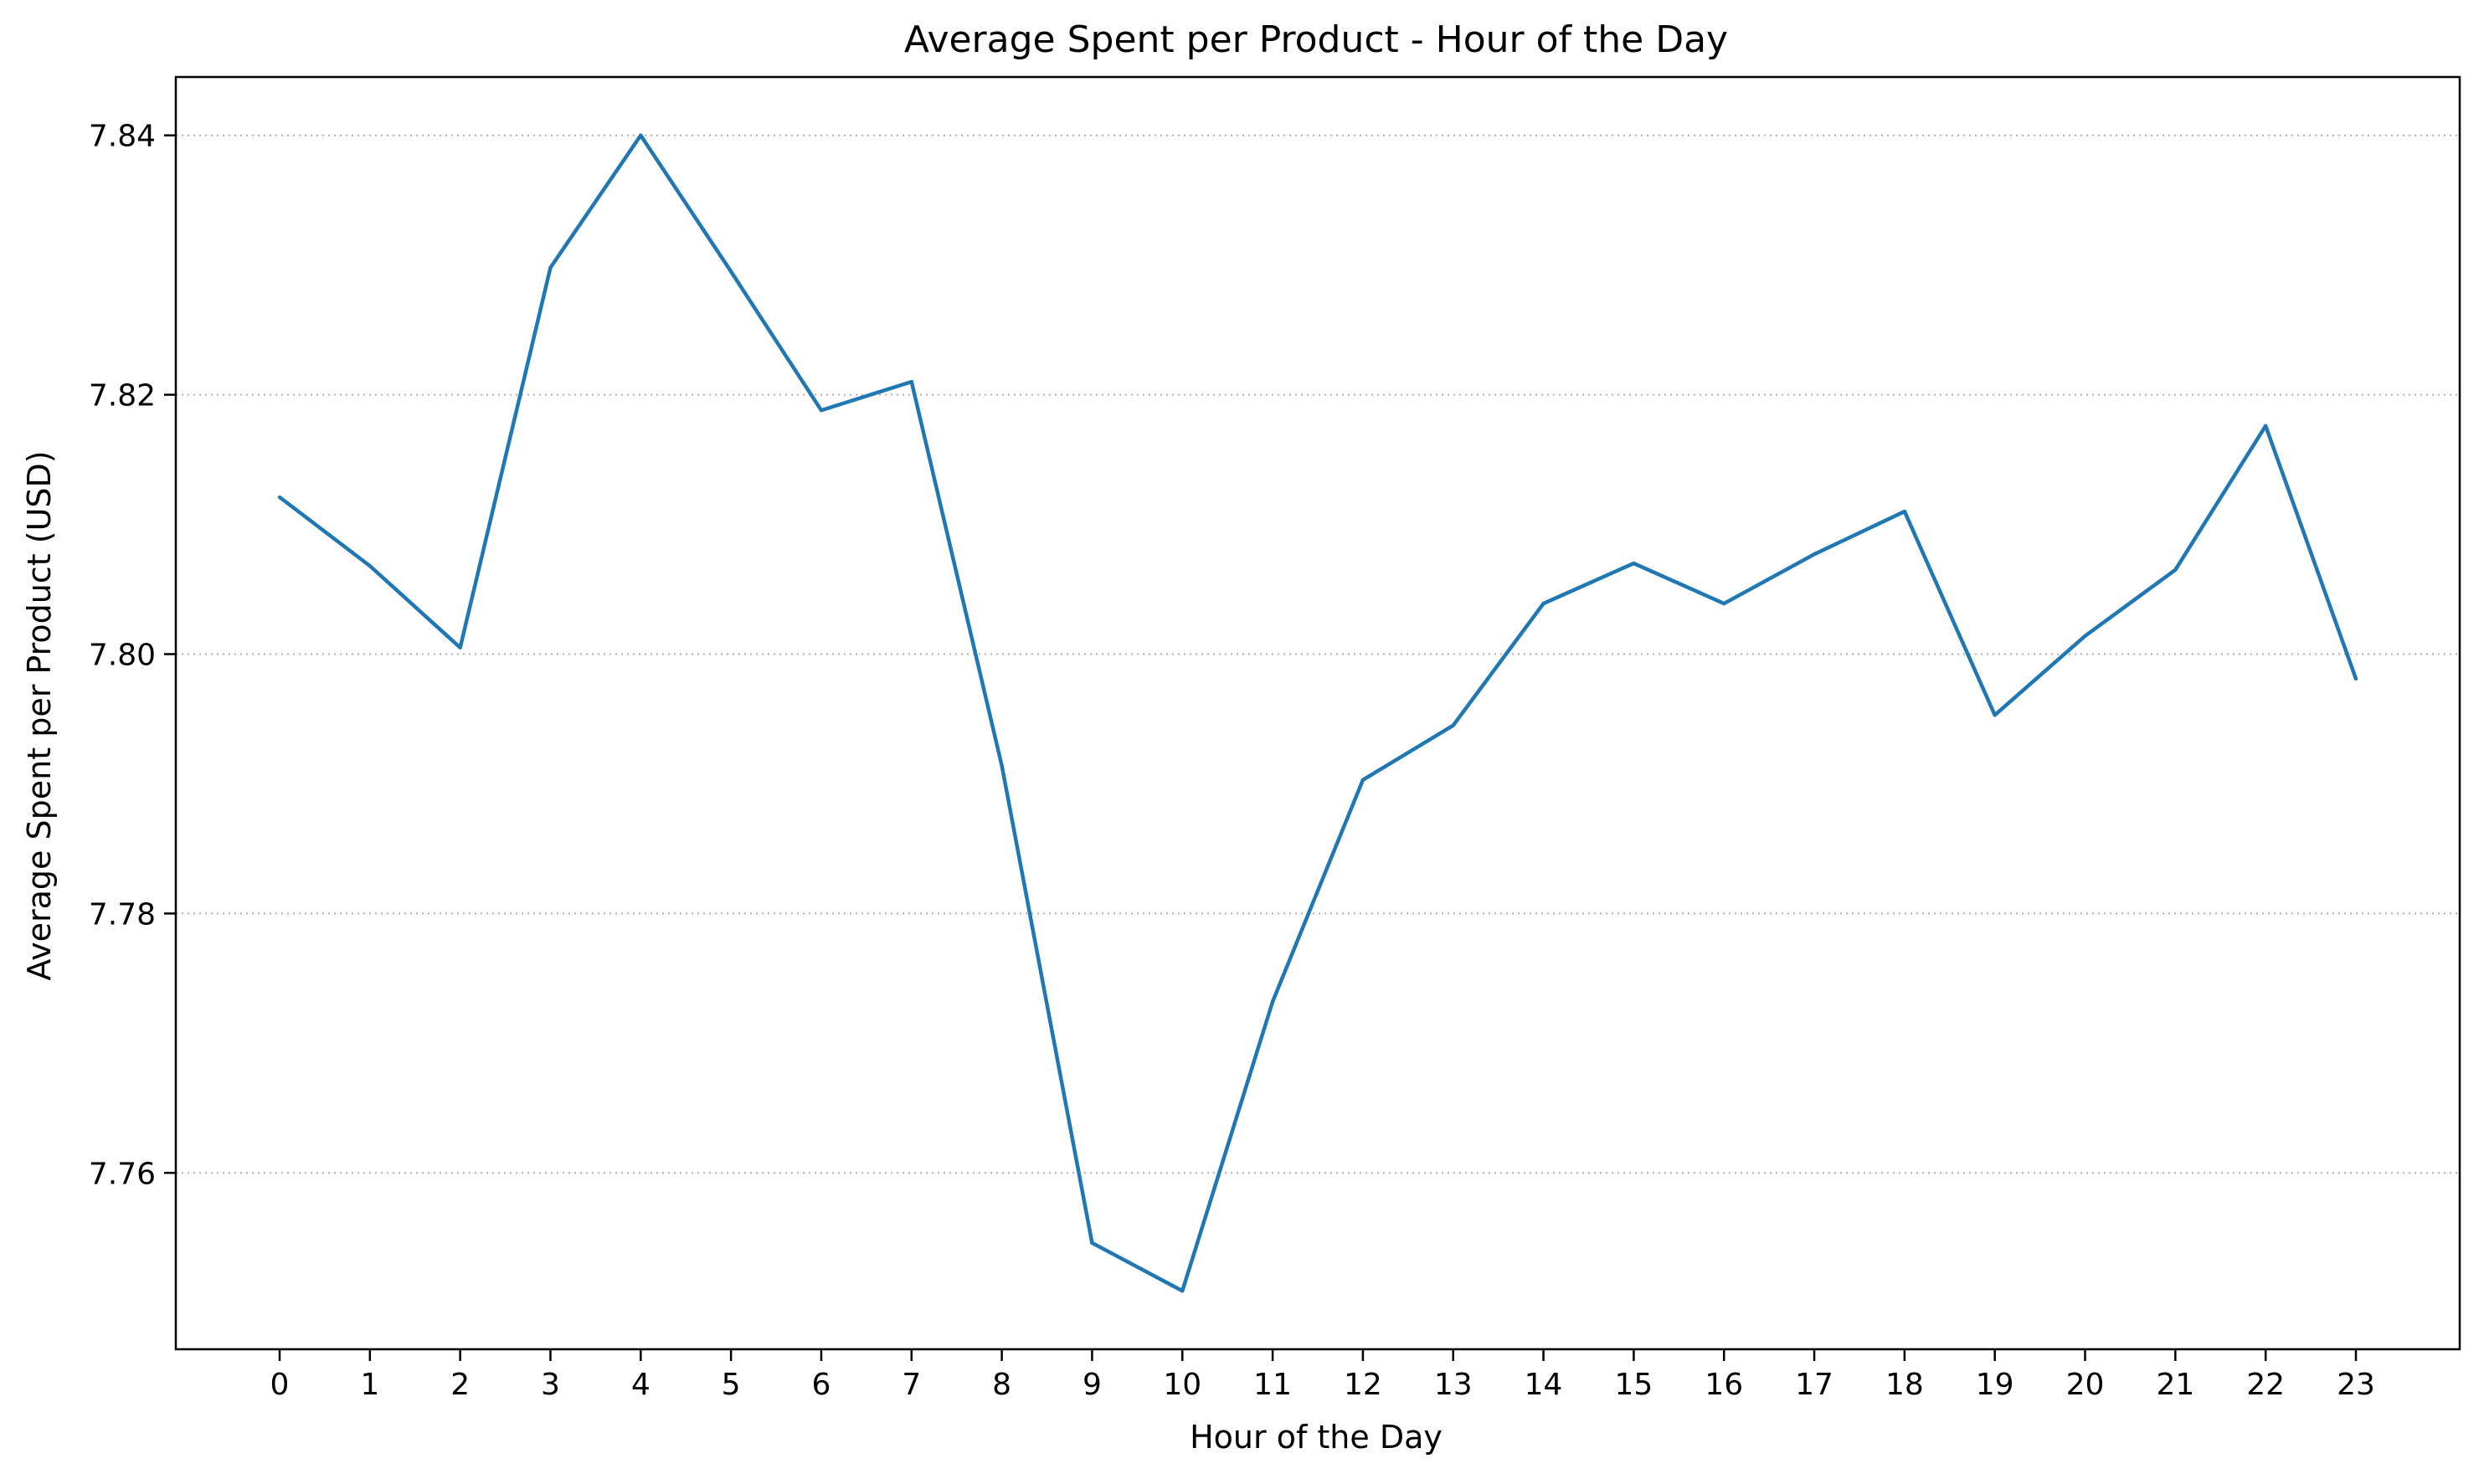 The width and height of the screenshot is (2484, 1484). Describe the element at coordinates (821, 1385) in the screenshot. I see `x-tick-label: 6` at that location.